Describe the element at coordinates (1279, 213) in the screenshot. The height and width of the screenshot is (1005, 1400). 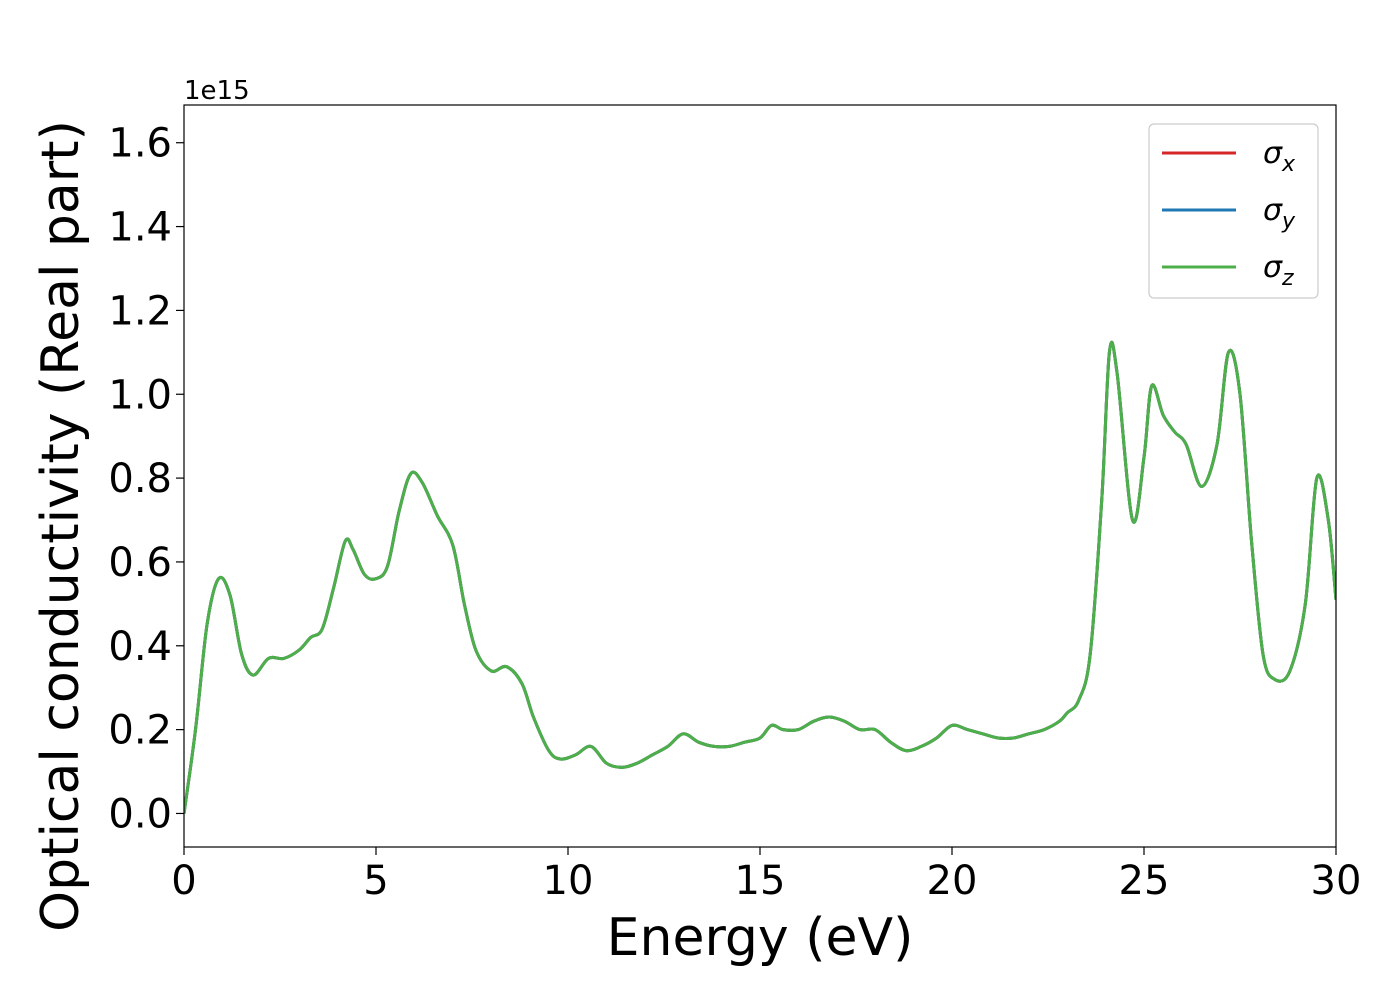
I see `legend-label-y: σy` at that location.